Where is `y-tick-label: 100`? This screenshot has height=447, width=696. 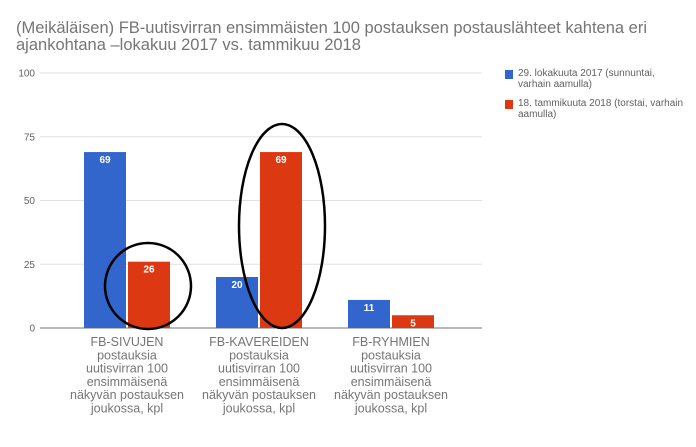 y-tick-label: 100 is located at coordinates (26, 74).